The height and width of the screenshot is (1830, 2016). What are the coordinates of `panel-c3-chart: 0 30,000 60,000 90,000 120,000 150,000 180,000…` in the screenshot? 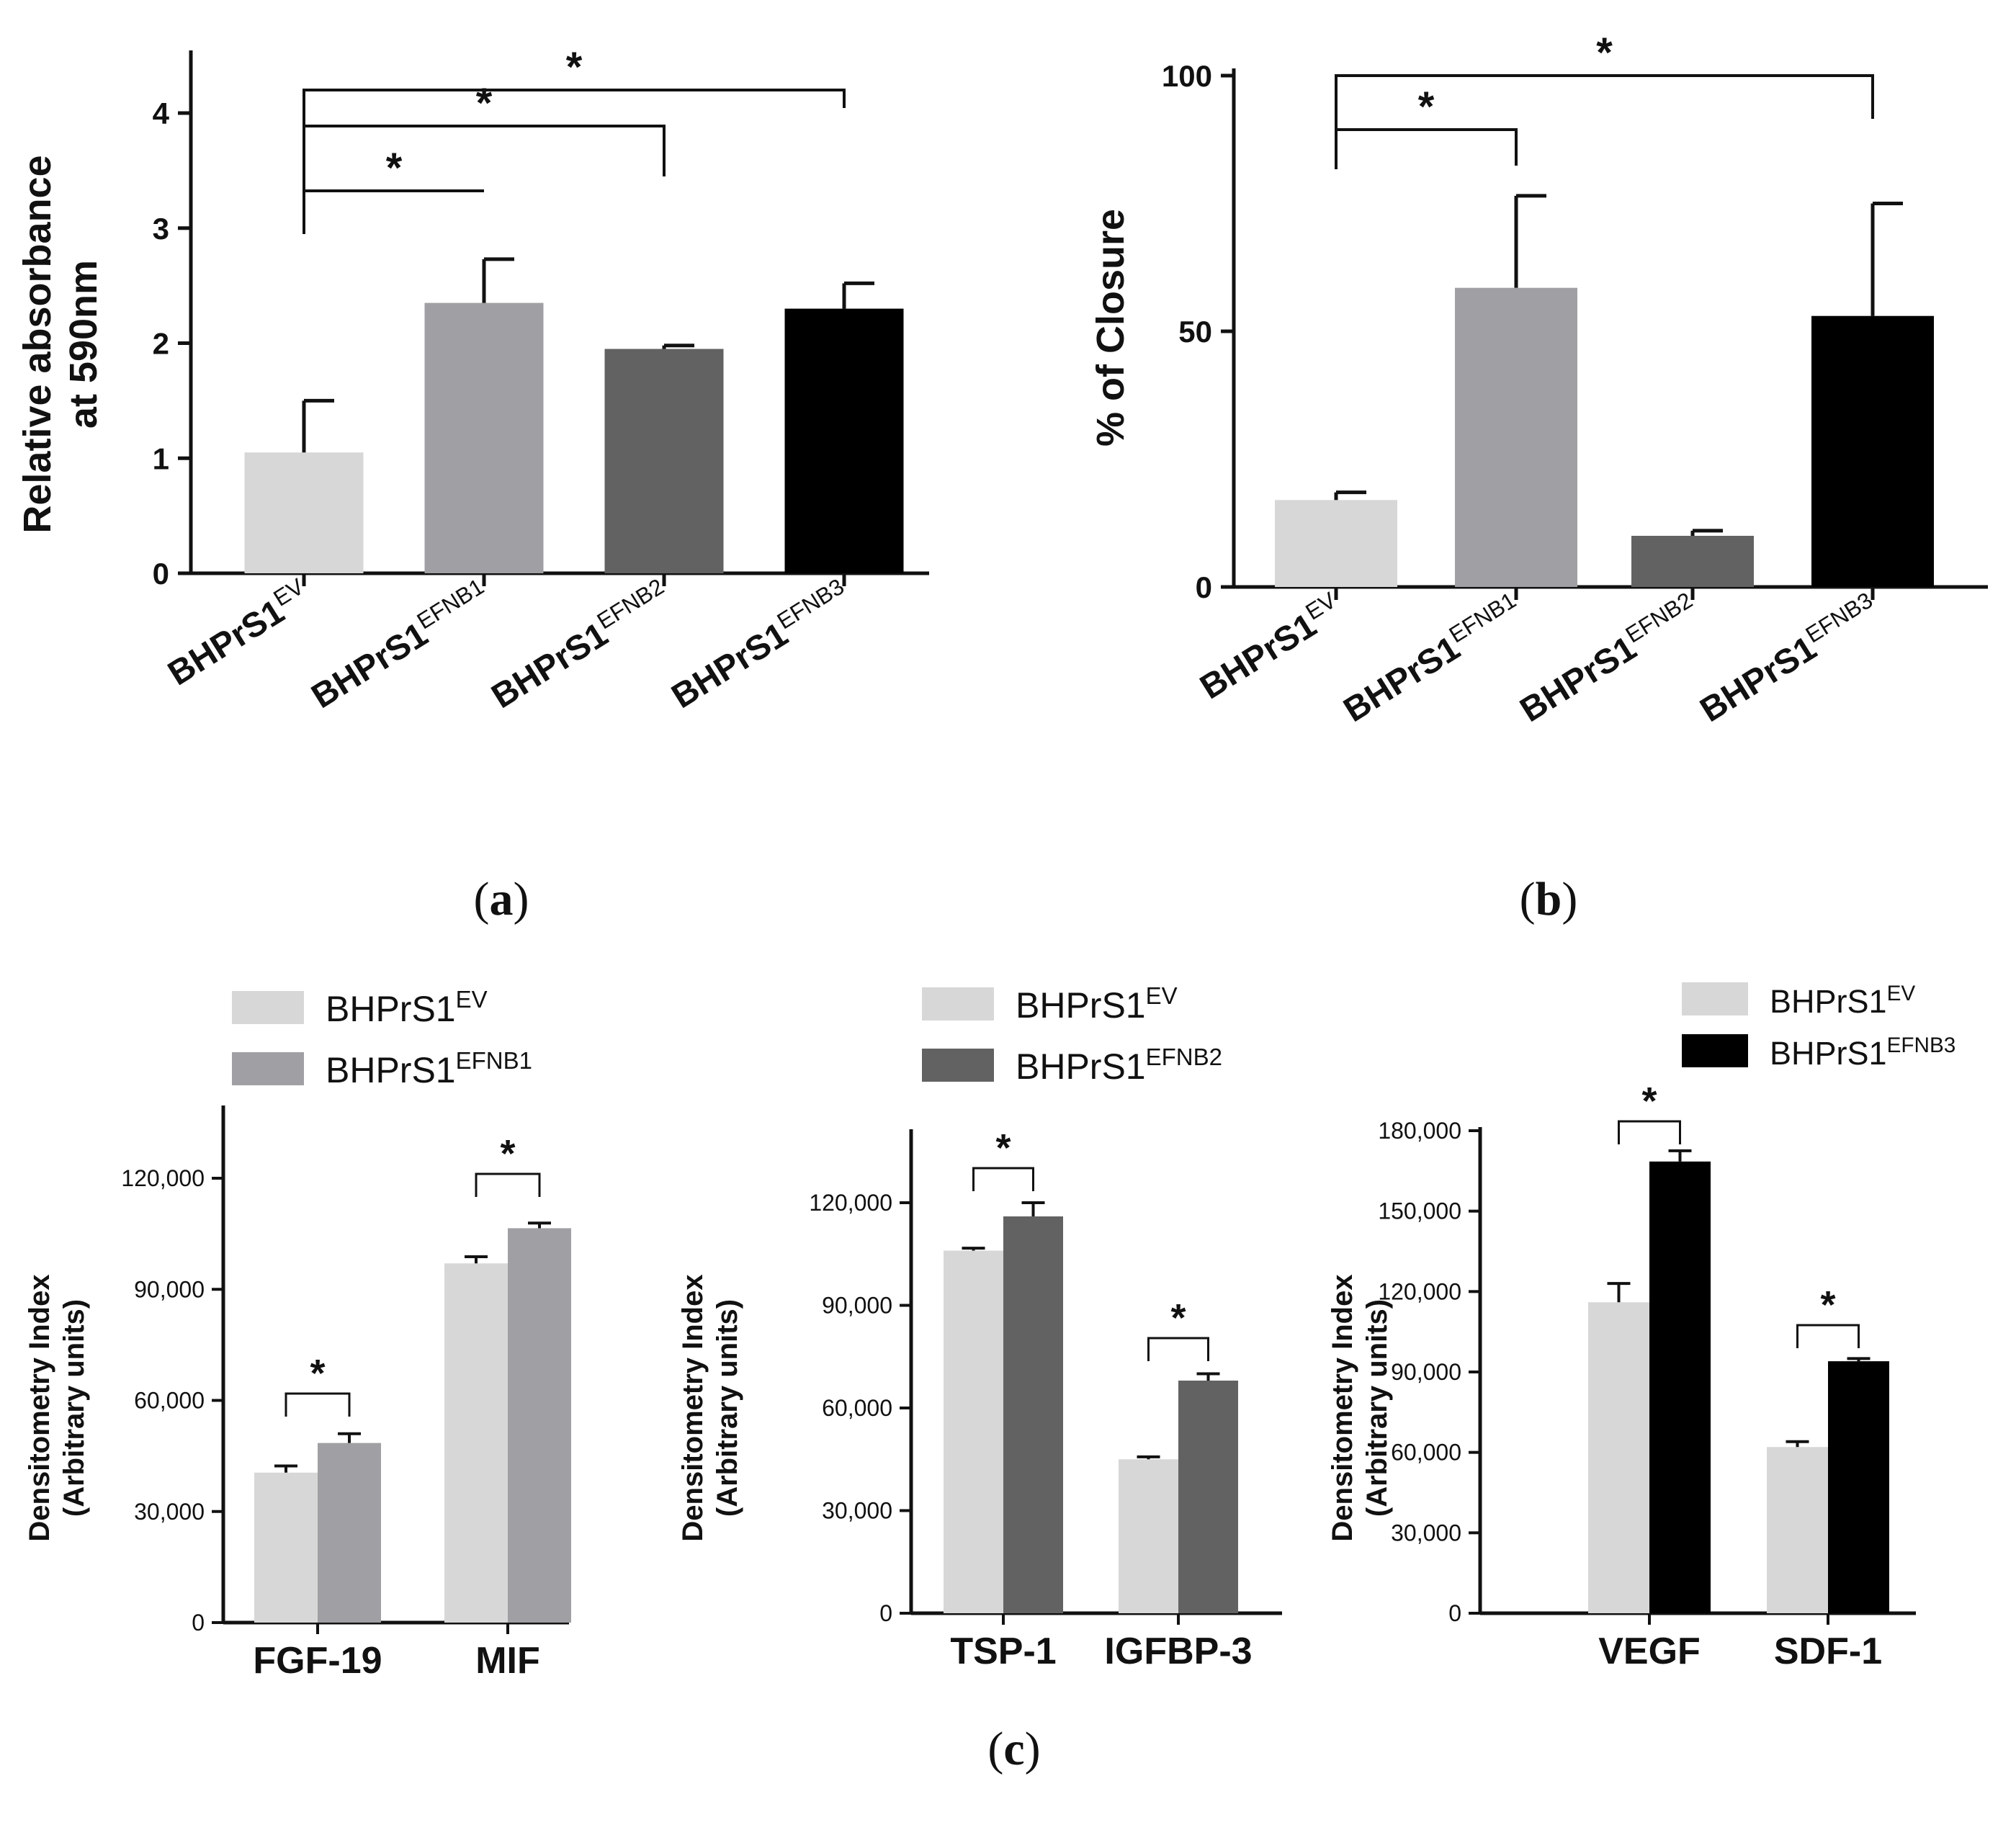 It's located at (1641, 1327).